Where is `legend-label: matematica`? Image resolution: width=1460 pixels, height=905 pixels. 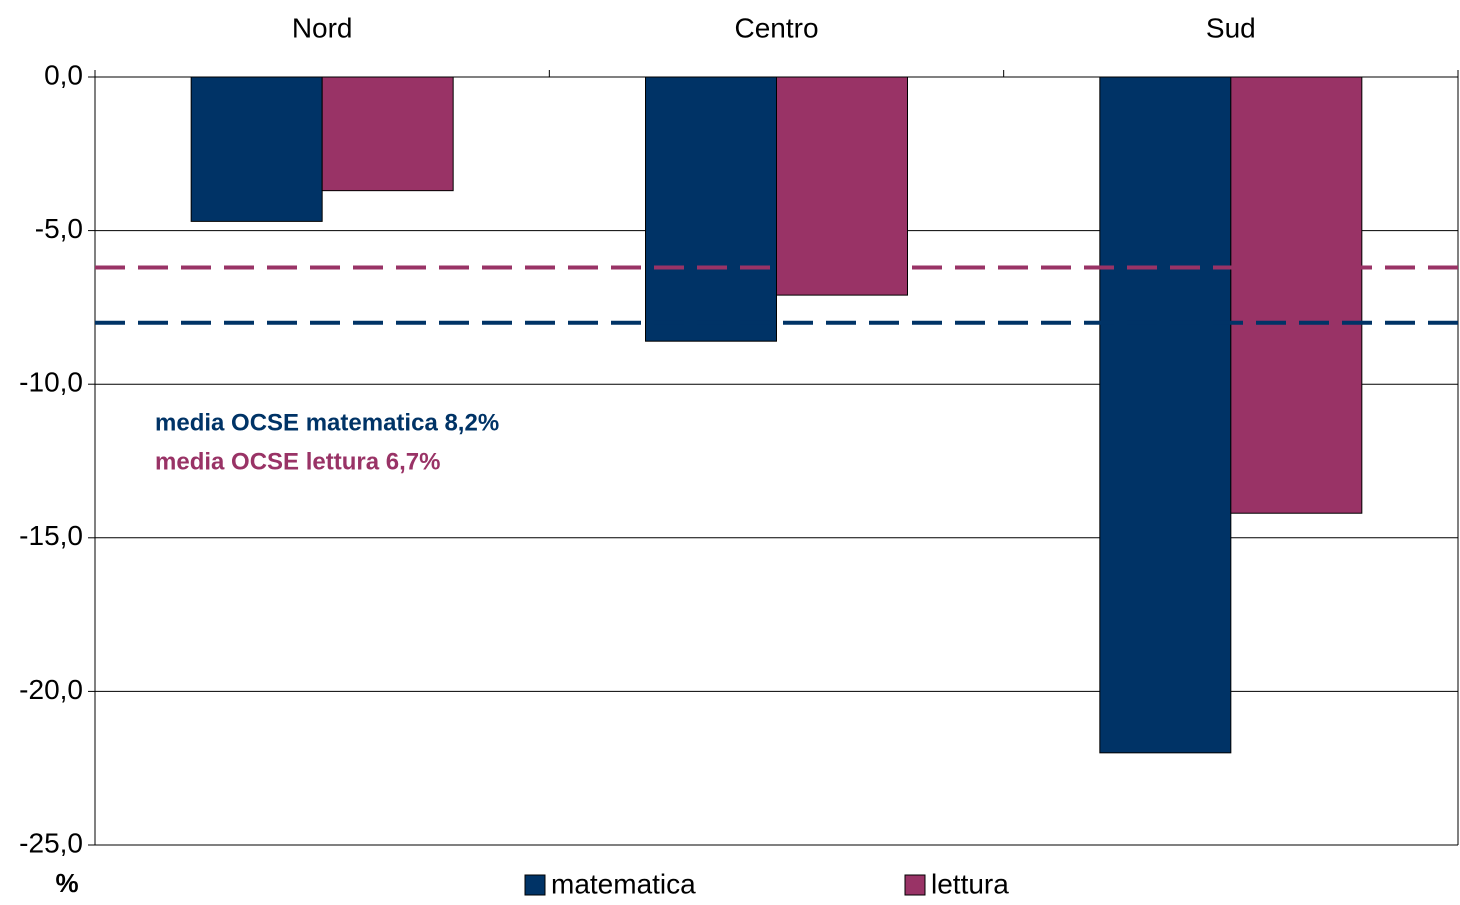 legend-label: matematica is located at coordinates (623, 883).